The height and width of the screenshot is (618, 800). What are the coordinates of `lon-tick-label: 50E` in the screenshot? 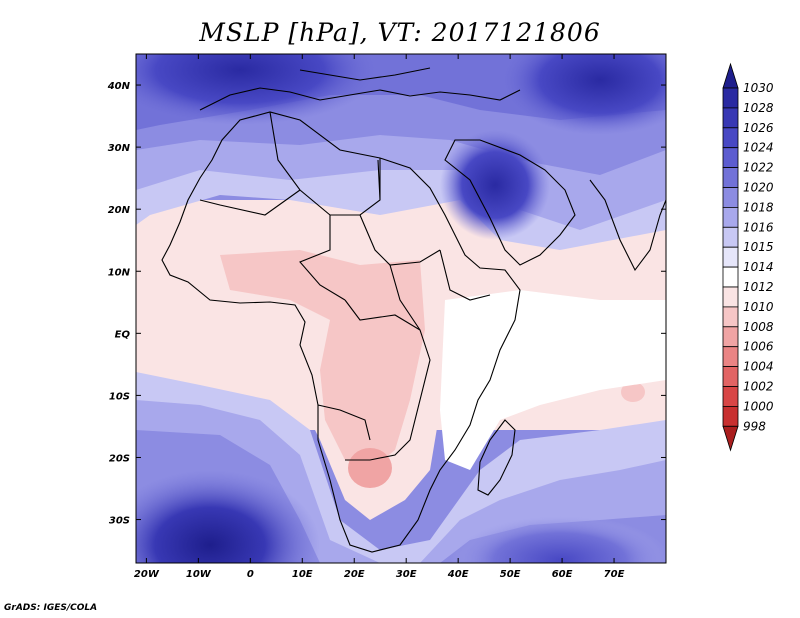 It's located at (510, 574).